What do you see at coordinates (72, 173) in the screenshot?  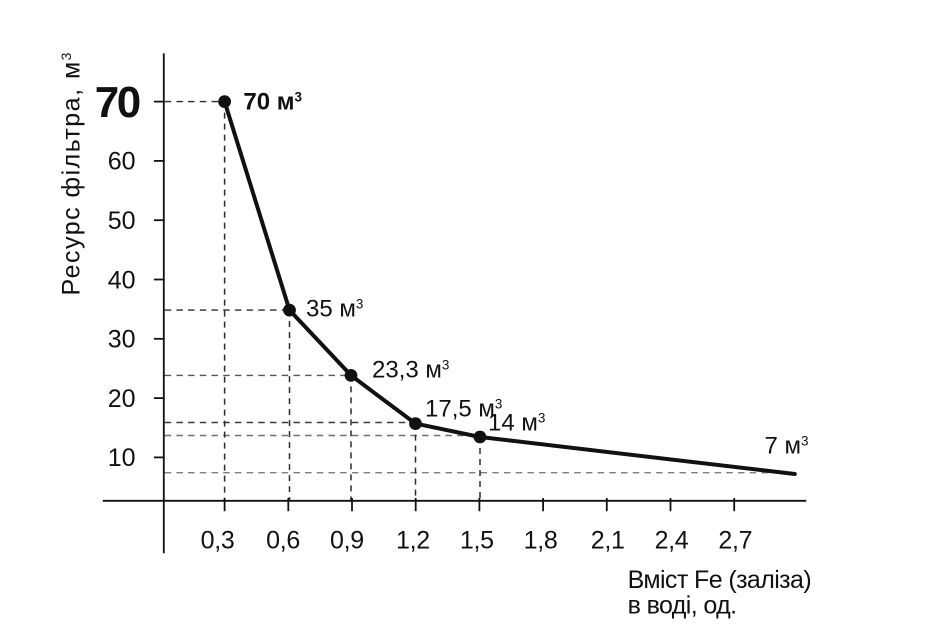 I see `svg-text: Ресурс фільтра, м3` at bounding box center [72, 173].